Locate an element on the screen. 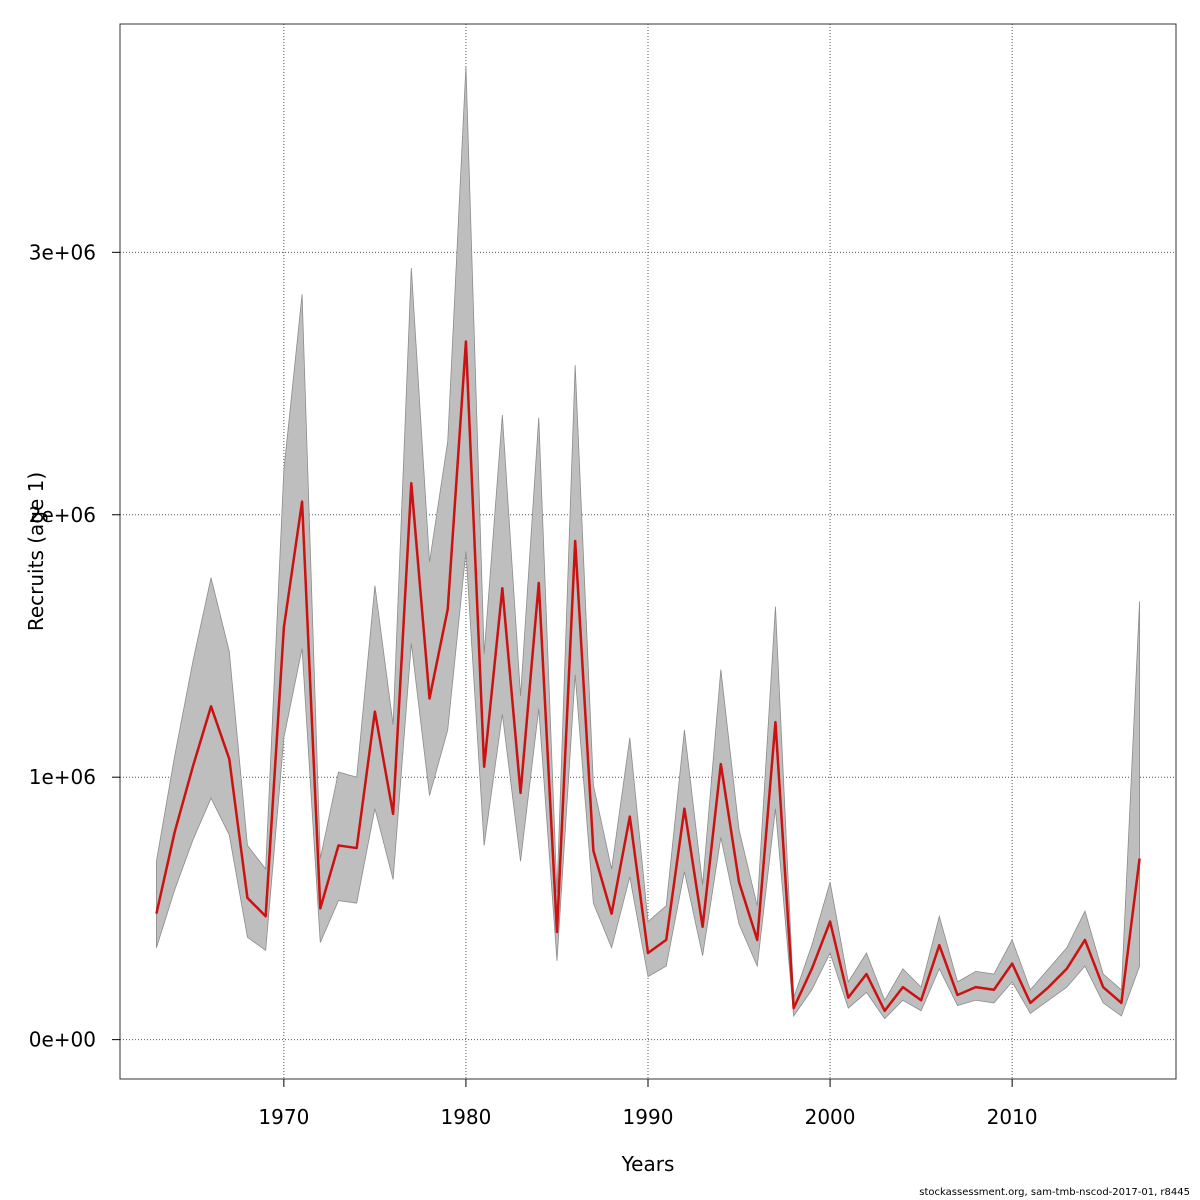  x-axis: 1970 1980 1990 2000 2010 is located at coordinates (648, 1104).